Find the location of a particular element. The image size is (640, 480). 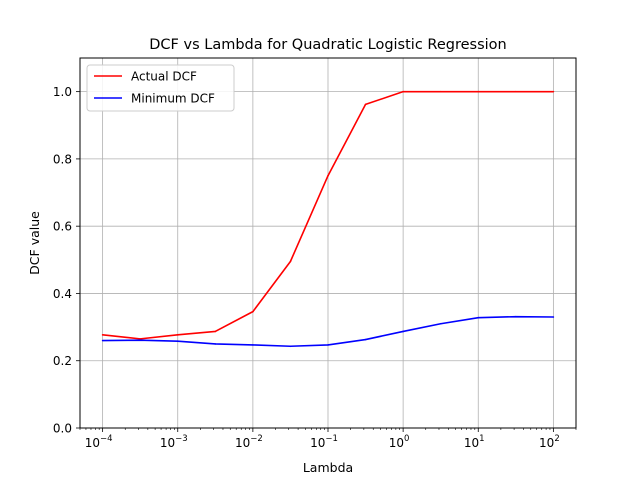

legend: Actual DCF Minimum DCF is located at coordinates (160, 88).